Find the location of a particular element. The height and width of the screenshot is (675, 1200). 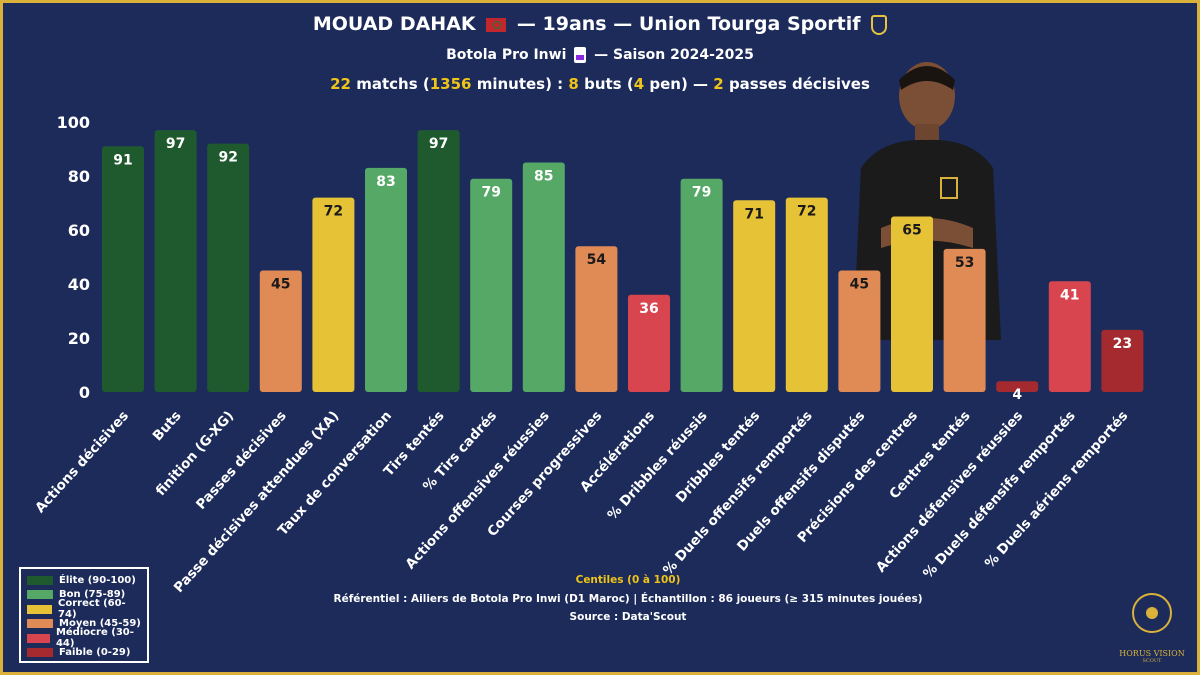

bar-value-label: 92 is located at coordinates (227, 158).